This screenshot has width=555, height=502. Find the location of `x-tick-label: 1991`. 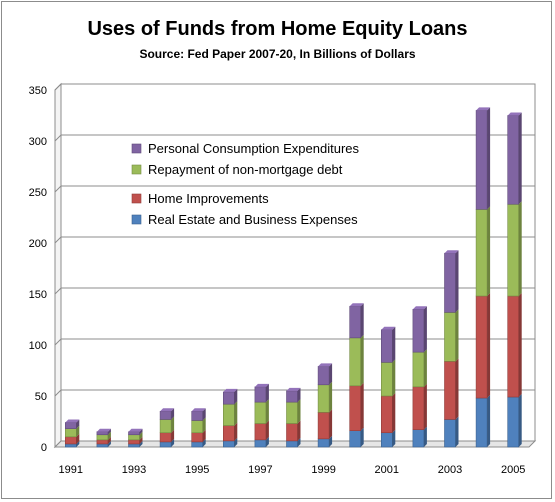

x-tick-label: 1991 is located at coordinates (71, 470).